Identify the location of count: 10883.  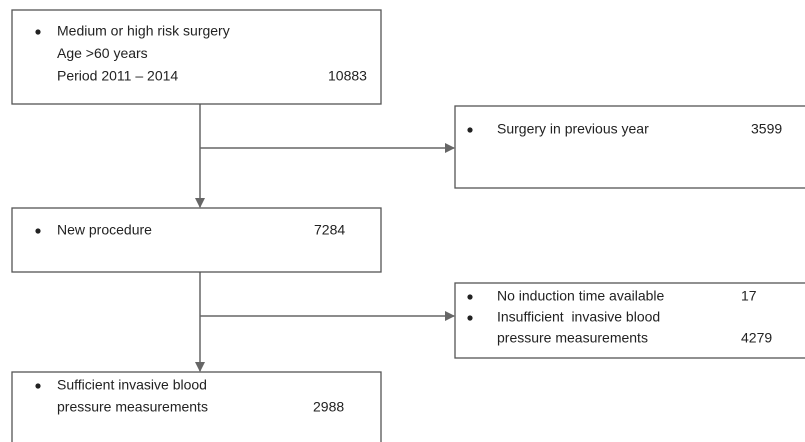
(347, 76).